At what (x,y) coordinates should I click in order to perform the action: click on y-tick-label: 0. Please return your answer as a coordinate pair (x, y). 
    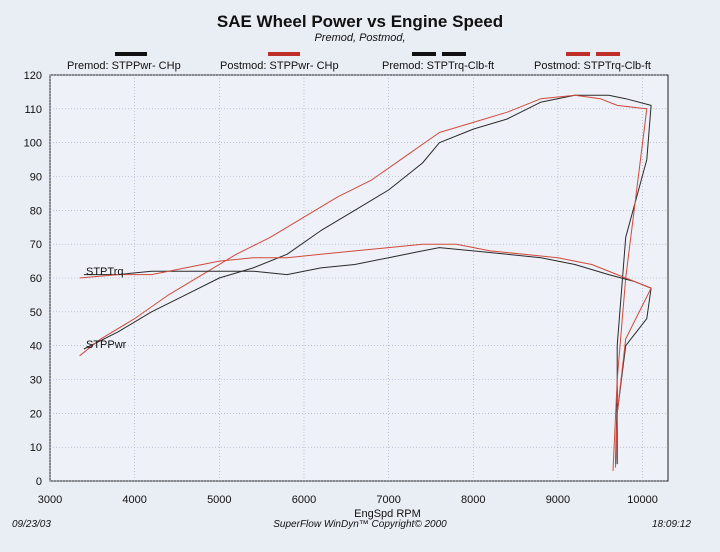
    Looking at the image, I should click on (39, 482).